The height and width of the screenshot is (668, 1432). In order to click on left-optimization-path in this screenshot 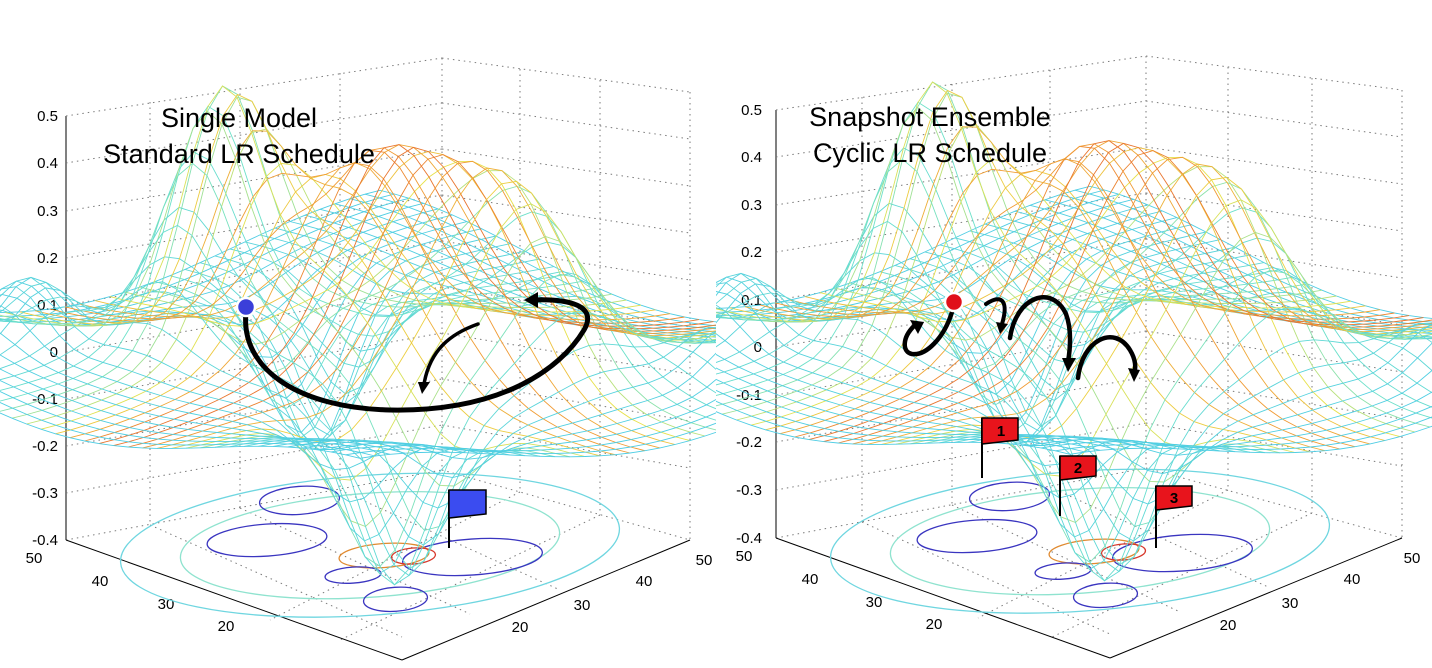, I will do `click(417, 352)`.